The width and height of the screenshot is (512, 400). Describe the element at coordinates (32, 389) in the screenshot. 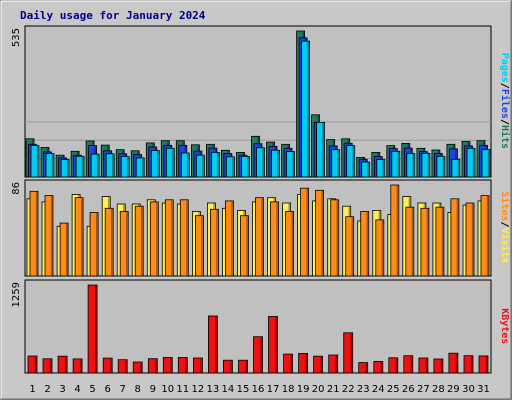

I see `x-tick-label: 1` at that location.